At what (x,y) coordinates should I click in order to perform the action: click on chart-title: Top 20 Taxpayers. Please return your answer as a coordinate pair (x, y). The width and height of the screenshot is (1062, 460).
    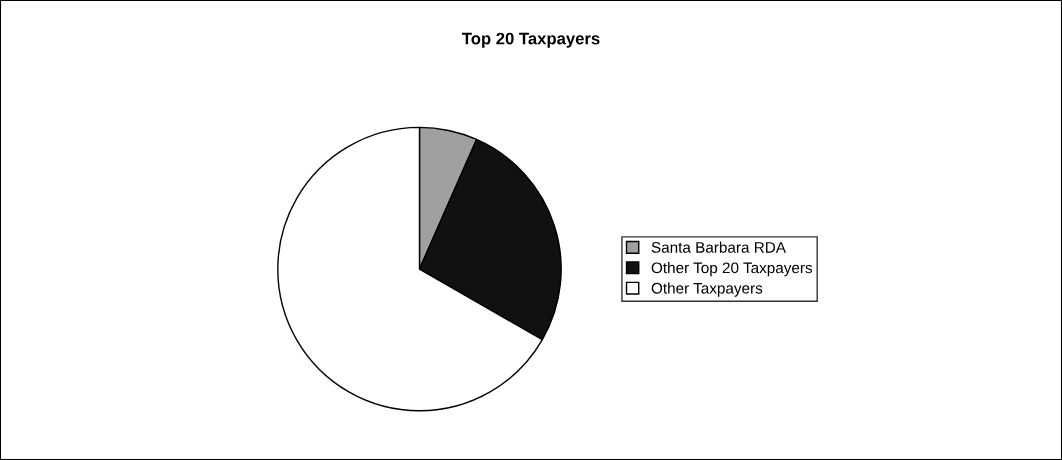
    Looking at the image, I should click on (531, 40).